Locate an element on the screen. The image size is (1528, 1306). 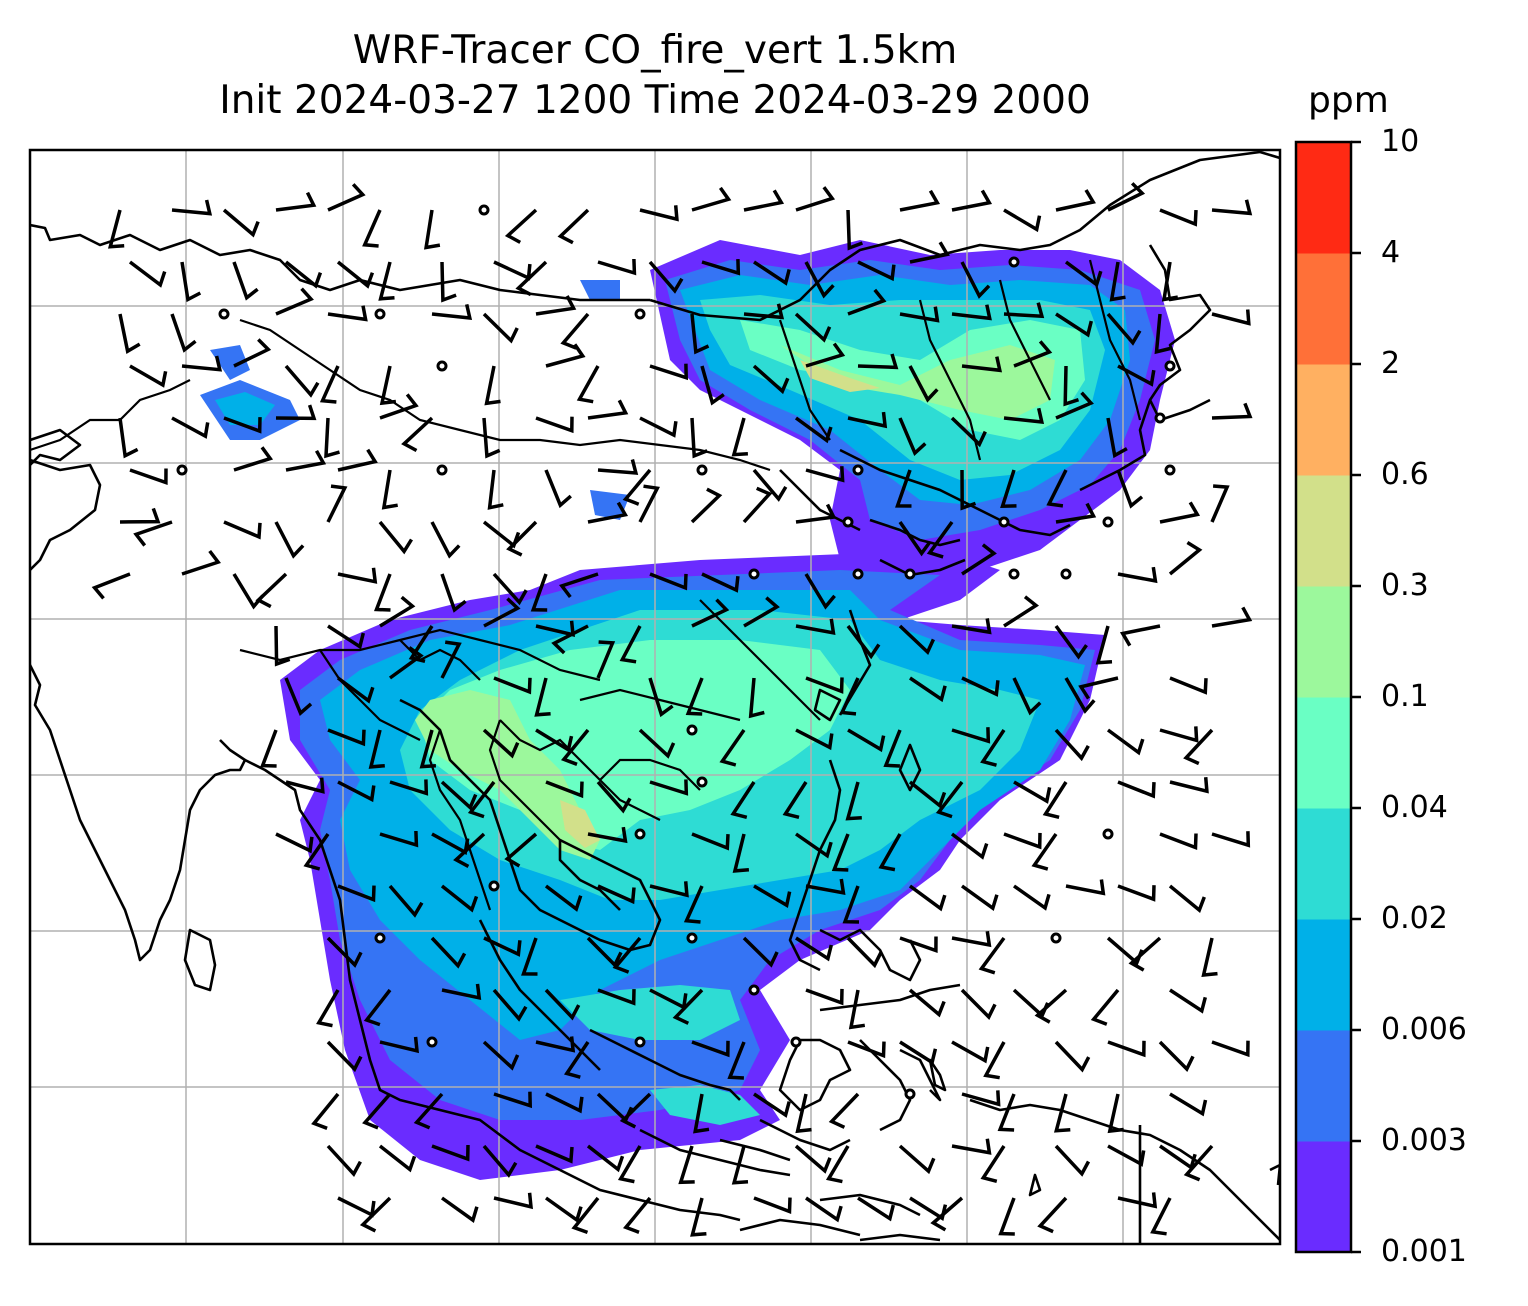
plume-java is located at coordinates (705, 1105).